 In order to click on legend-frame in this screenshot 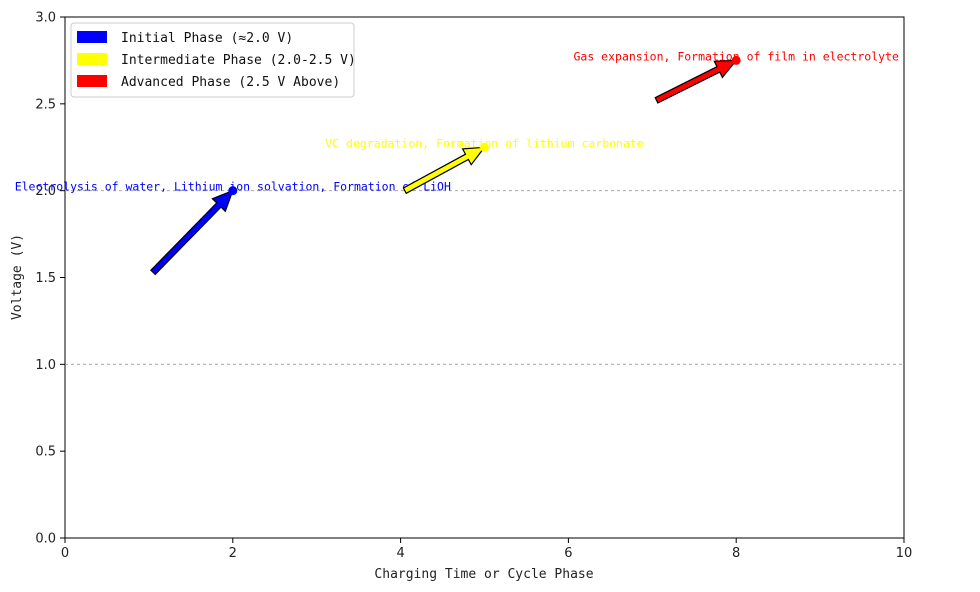, I will do `click(212, 60)`.